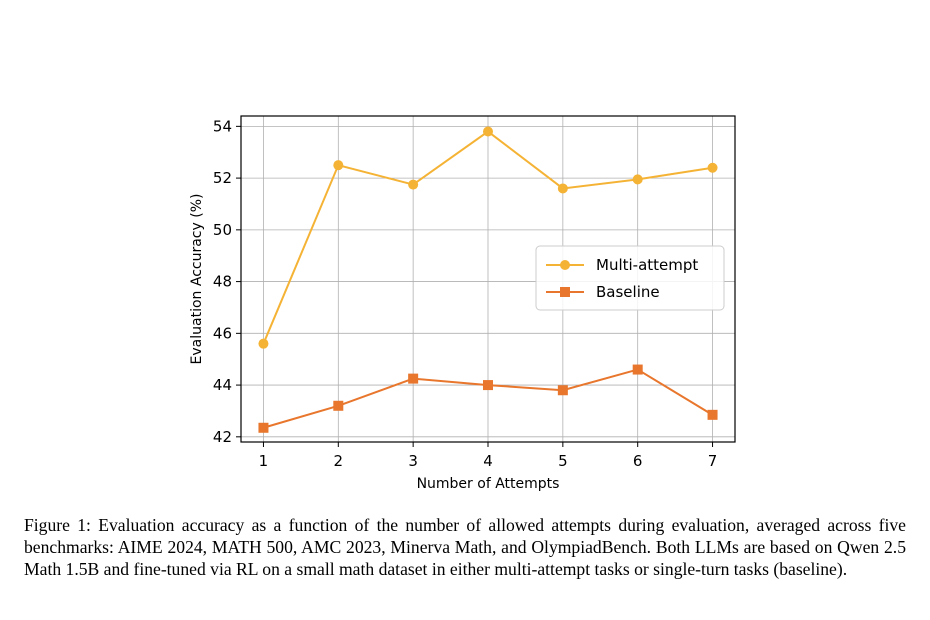  Describe the element at coordinates (339, 461) in the screenshot. I see `x-tick-label: 2` at that location.